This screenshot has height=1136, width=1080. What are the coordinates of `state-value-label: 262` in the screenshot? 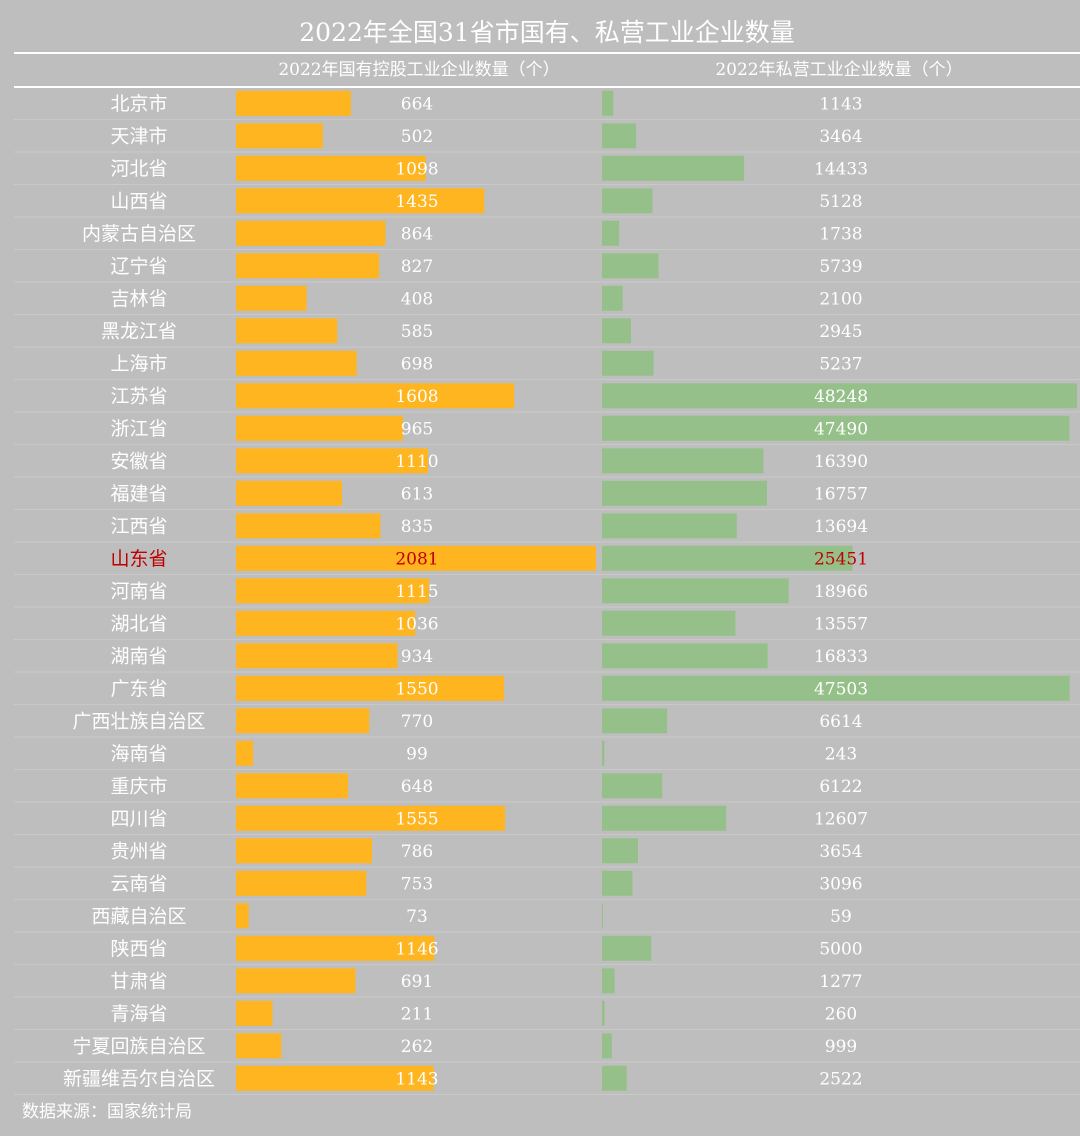 It's located at (417, 1047).